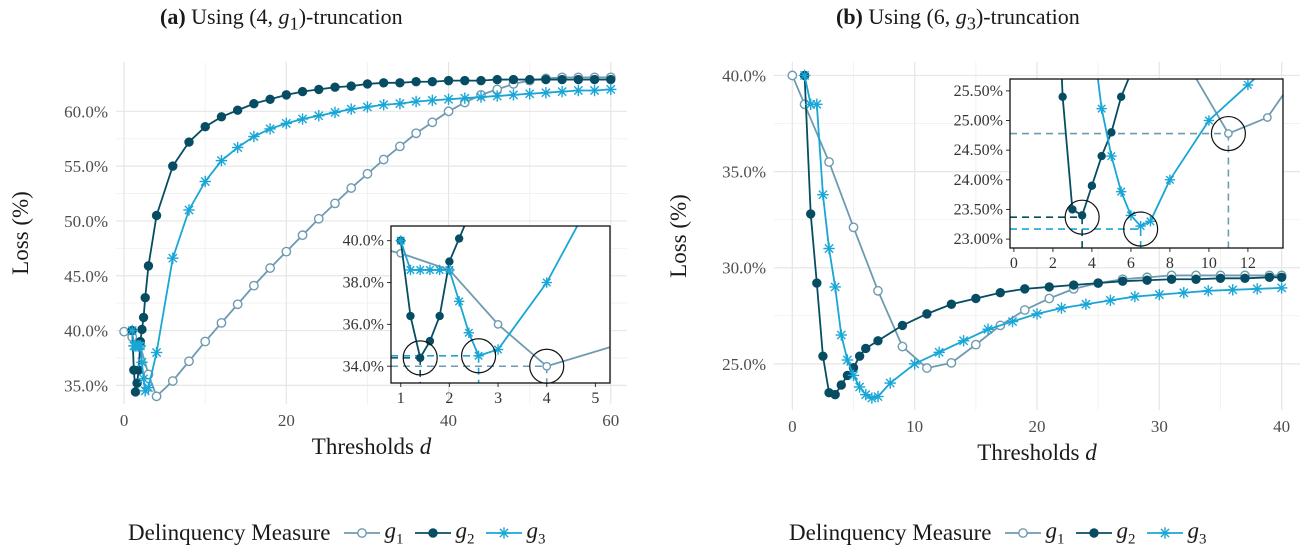  Describe the element at coordinates (978, 150) in the screenshot. I see `inset-y-tick-label: 24.50%` at that location.